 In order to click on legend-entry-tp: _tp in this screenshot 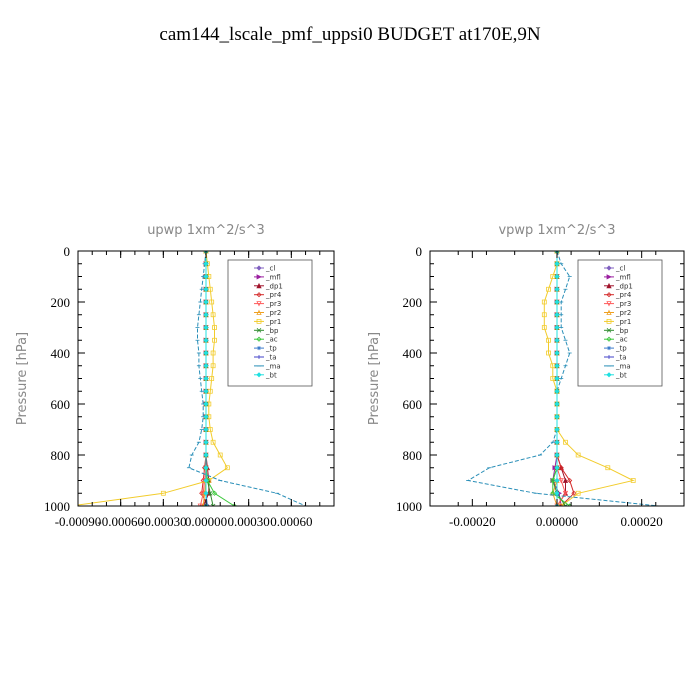, I will do `click(621, 349)`.